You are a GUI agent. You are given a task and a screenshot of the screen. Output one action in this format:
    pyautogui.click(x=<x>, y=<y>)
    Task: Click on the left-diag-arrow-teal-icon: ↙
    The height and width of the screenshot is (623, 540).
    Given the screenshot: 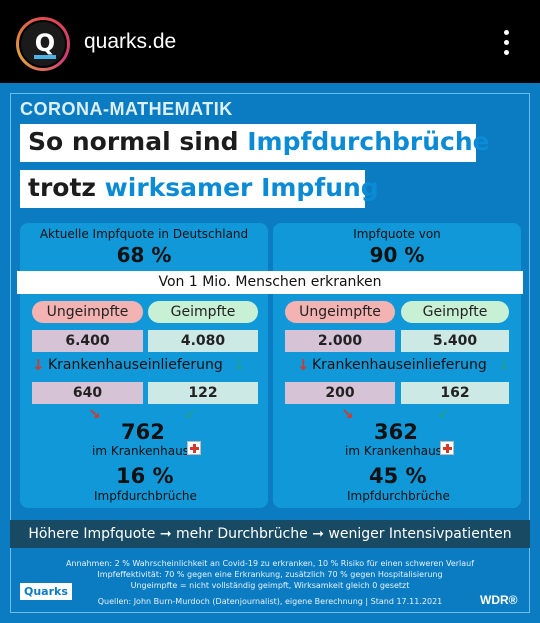 What is the action you would take?
    pyautogui.click(x=190, y=414)
    